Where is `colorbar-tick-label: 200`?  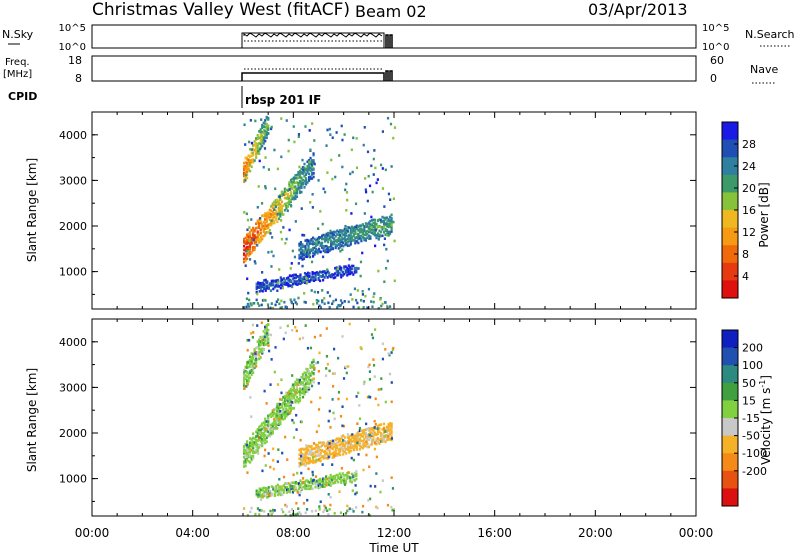 colorbar-tick-label: 200 is located at coordinates (752, 348).